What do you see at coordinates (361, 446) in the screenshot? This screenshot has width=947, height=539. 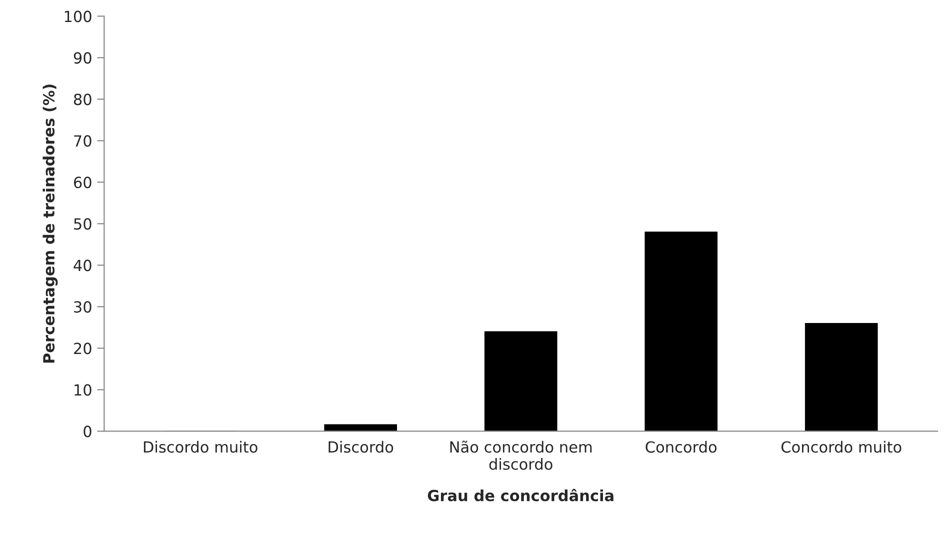 I see `x-tick-label: Discordo` at bounding box center [361, 446].